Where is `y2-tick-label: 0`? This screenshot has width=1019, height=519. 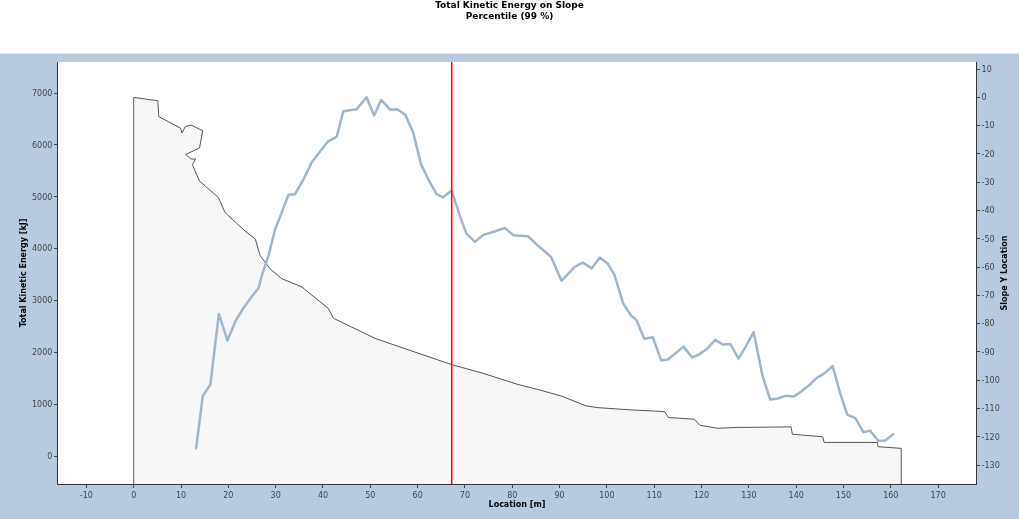 y2-tick-label: 0 is located at coordinates (984, 98).